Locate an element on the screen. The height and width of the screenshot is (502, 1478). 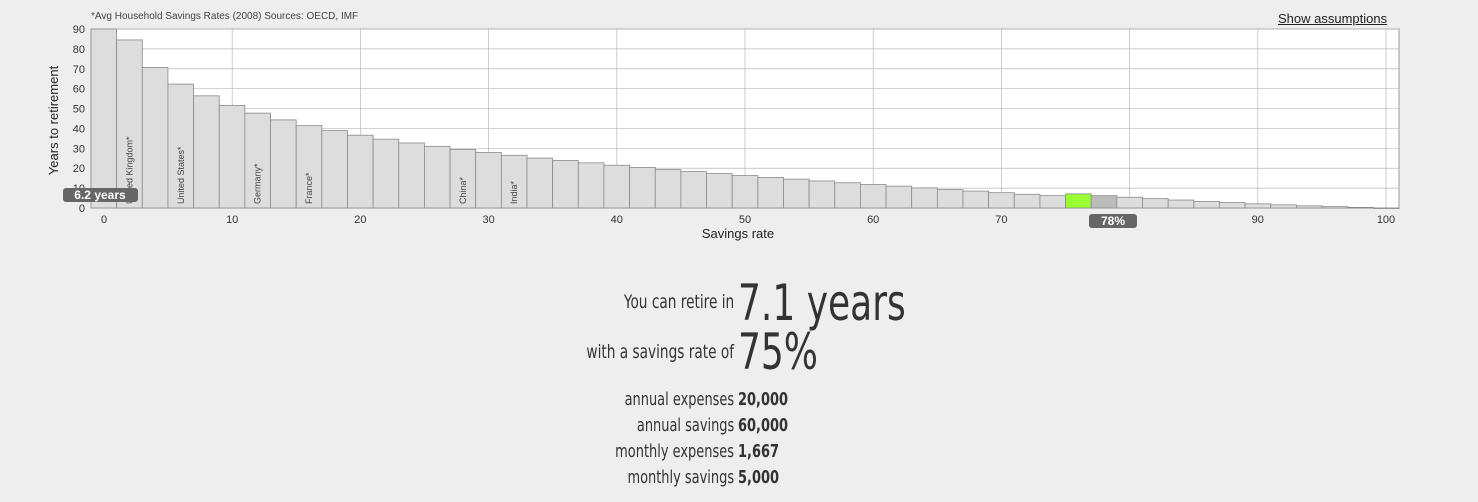
stat-label-monthly-expenses: monthly expenses is located at coordinates (674, 451).